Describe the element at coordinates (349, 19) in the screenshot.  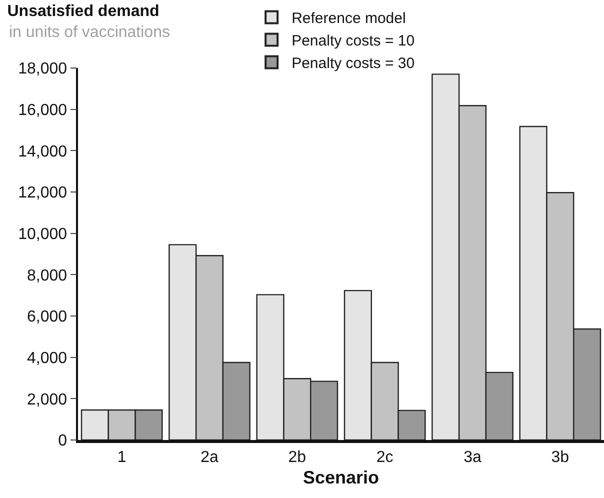
I see `legend-label: Reference model` at that location.